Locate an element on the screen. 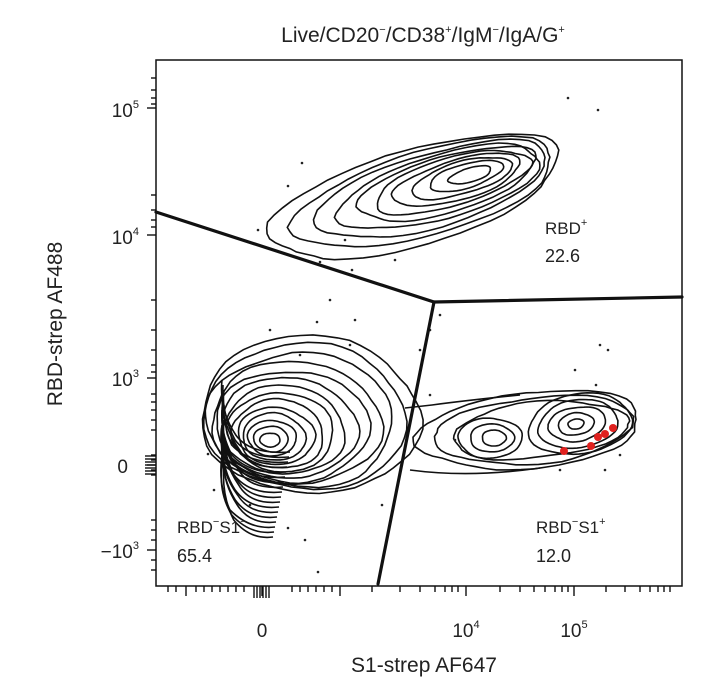 The image size is (716, 684). contour-population-rbd-positive is located at coordinates (412, 197).